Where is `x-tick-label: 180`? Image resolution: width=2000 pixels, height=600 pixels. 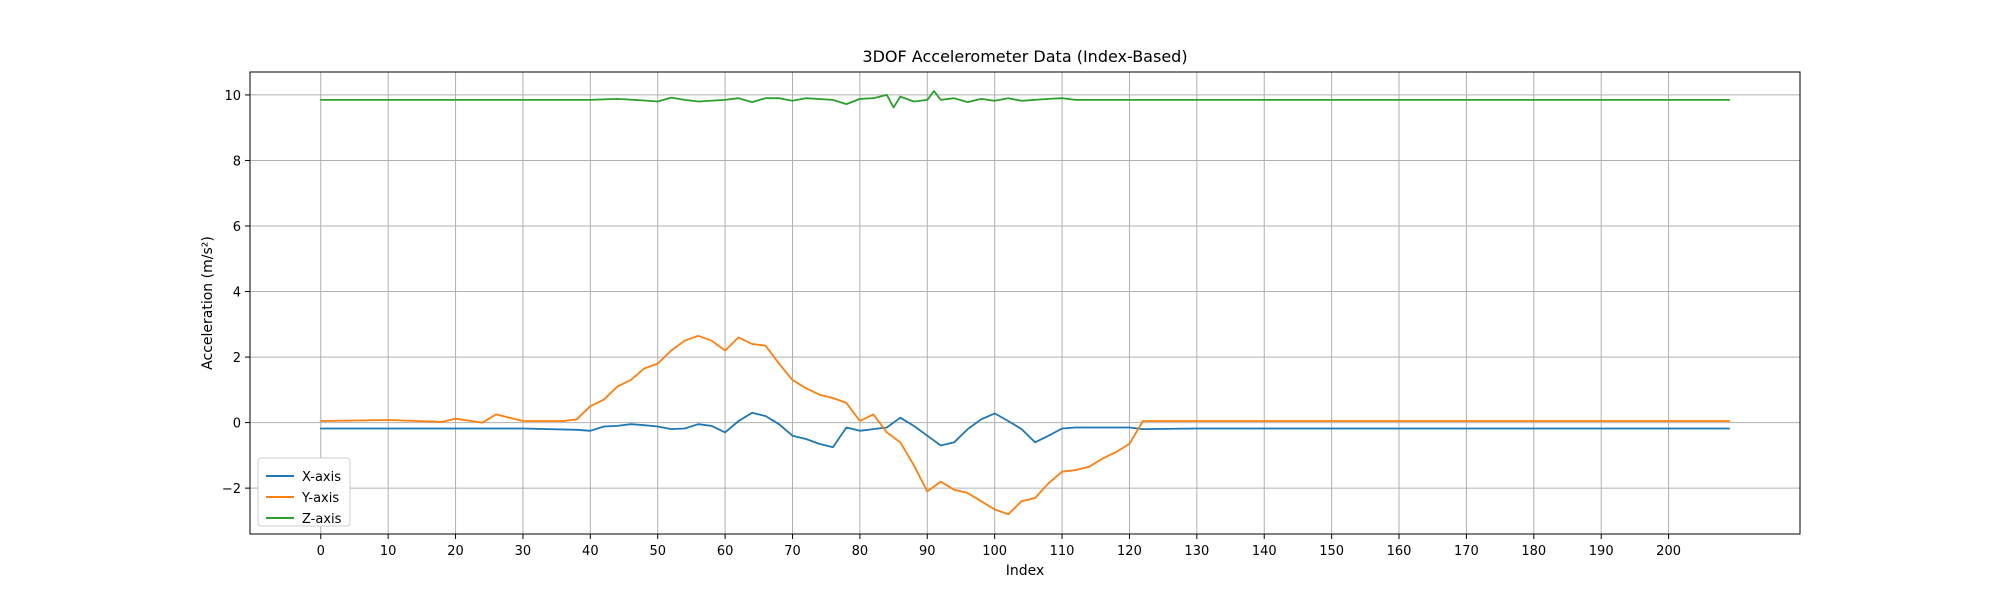 x-tick-label: 180 is located at coordinates (1533, 551).